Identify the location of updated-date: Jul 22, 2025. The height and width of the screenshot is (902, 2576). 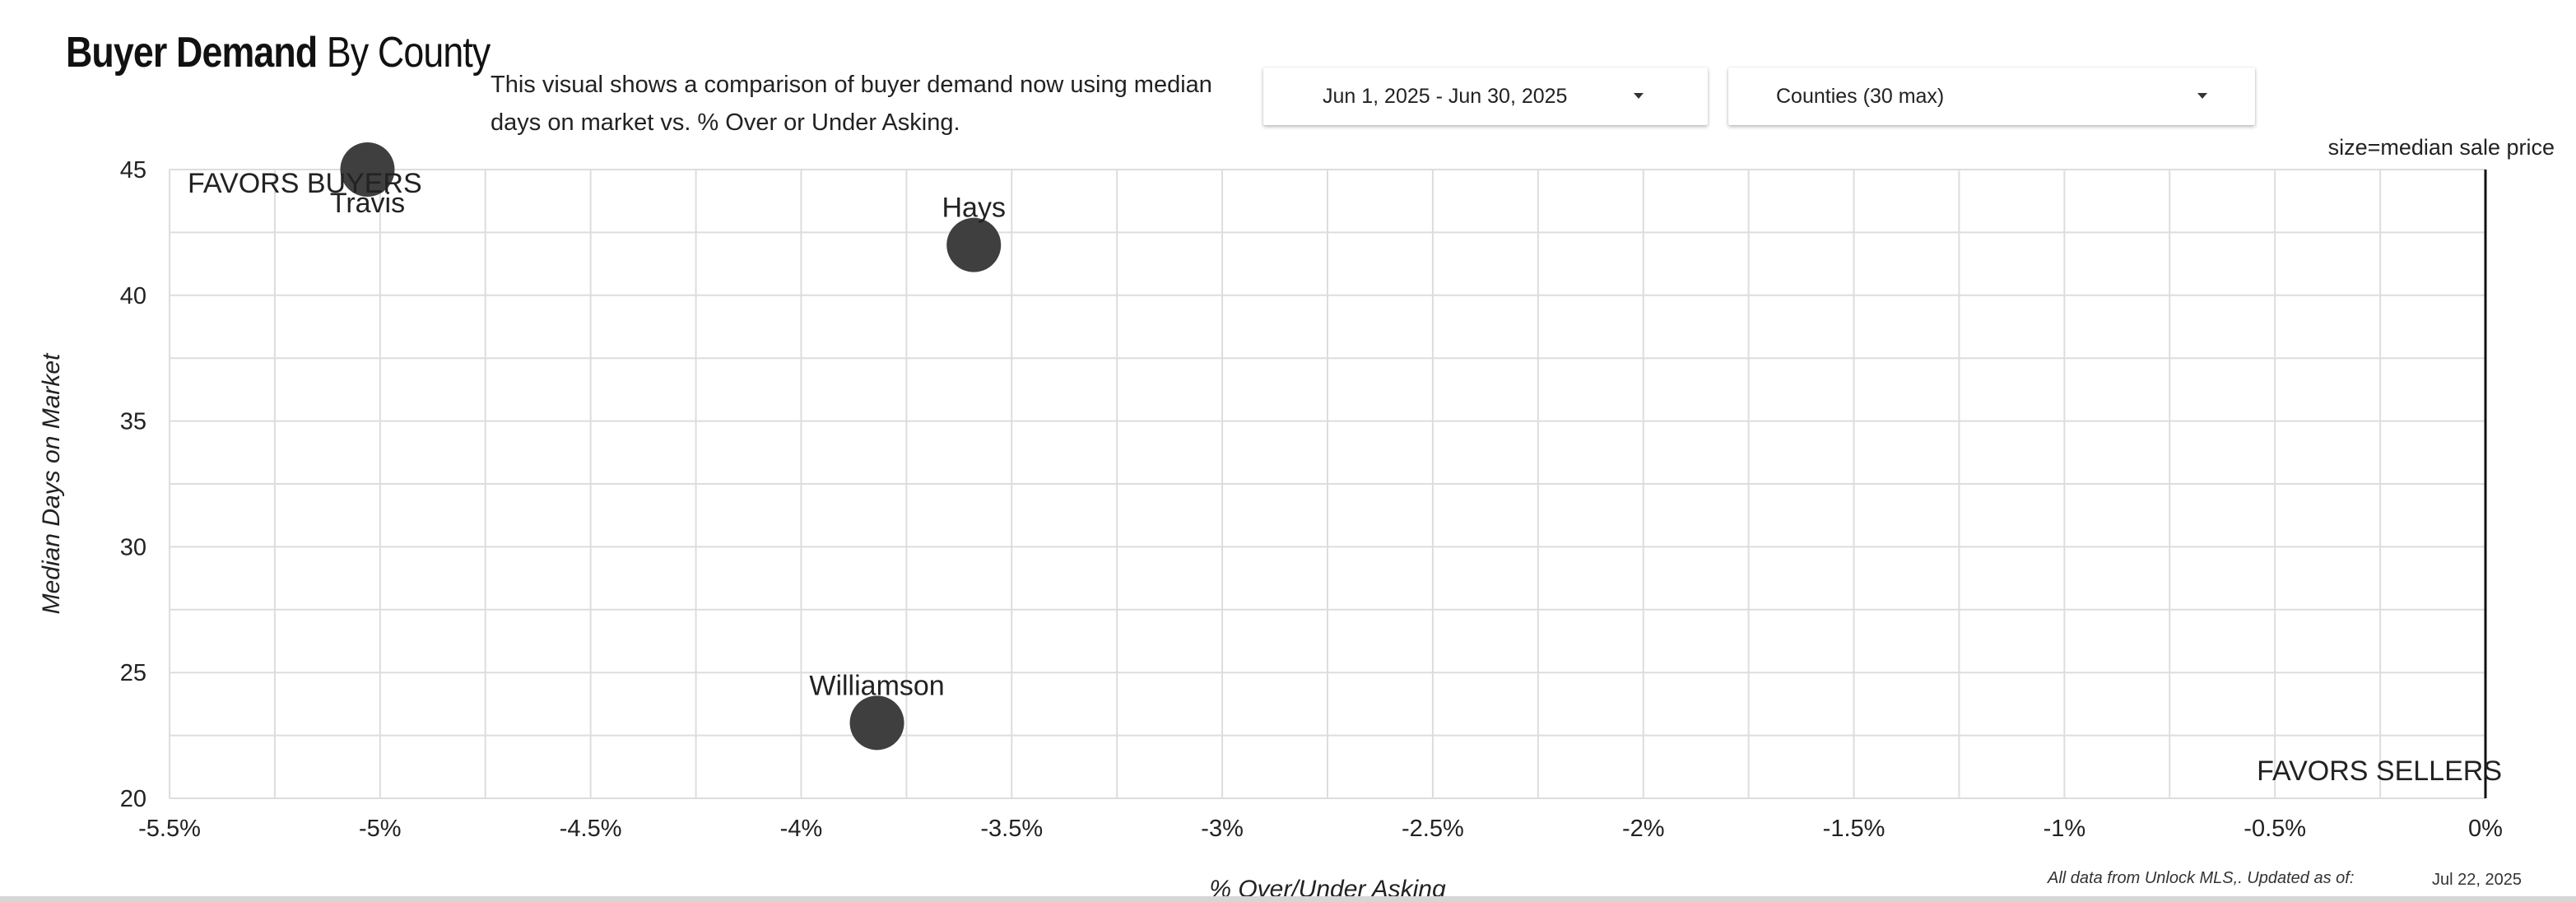
(2477, 880).